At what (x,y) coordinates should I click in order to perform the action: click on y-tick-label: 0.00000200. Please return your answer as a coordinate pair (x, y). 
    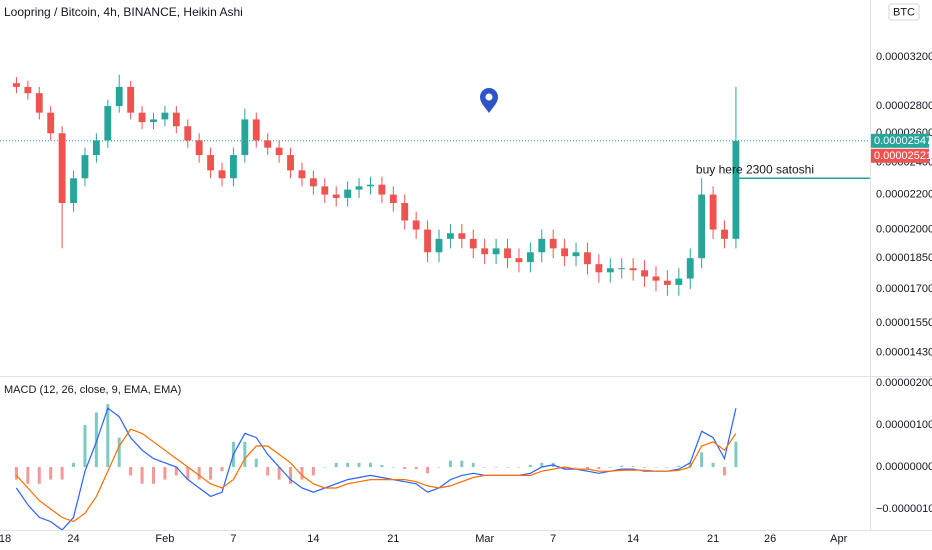
    Looking at the image, I should click on (904, 383).